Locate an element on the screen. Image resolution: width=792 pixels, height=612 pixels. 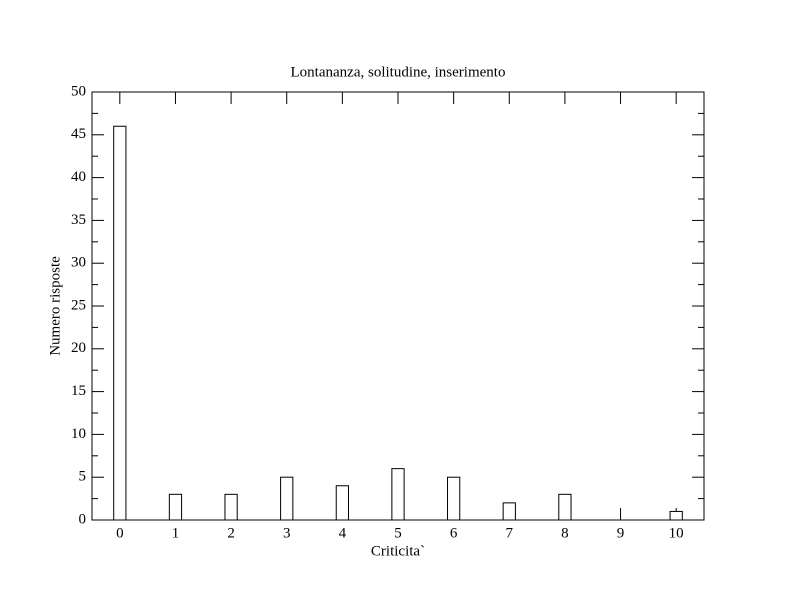
y-tick-label: 30 is located at coordinates (78, 263).